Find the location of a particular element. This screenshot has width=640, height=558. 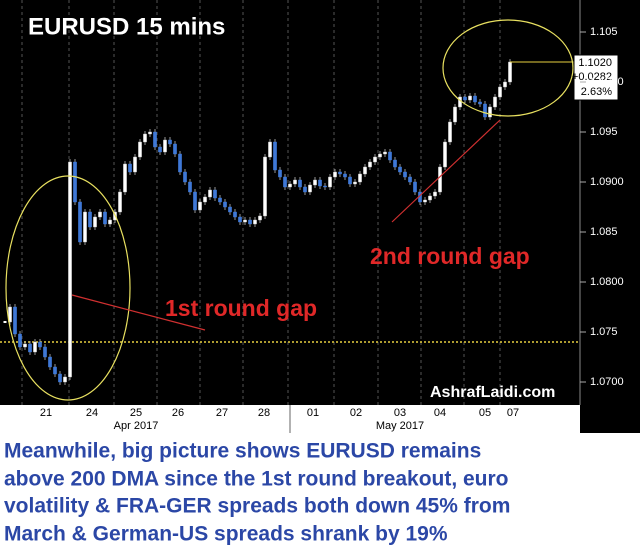

x-tick-label: 26 is located at coordinates (178, 413).